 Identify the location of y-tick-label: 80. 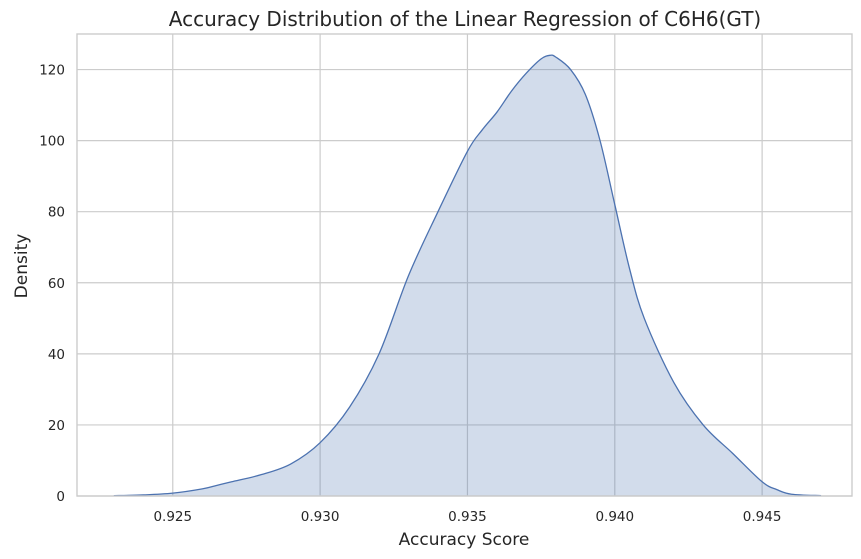
(56, 213).